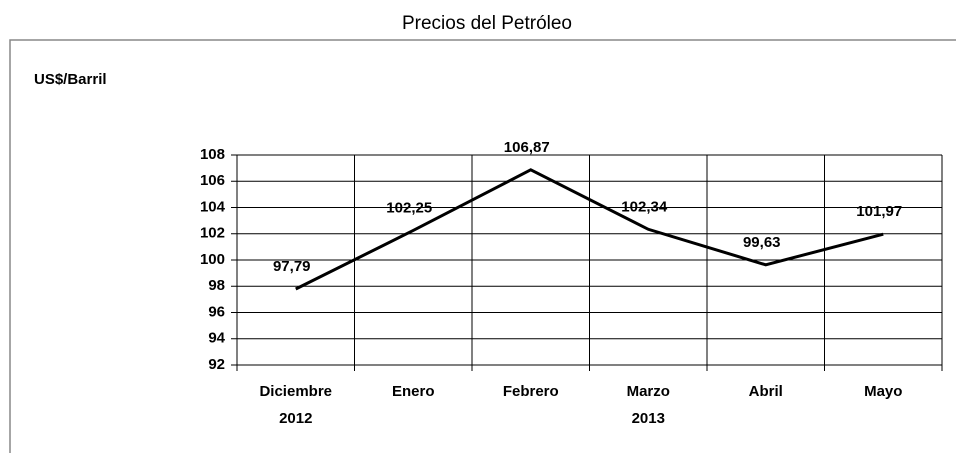  I want to click on y-tick-label: 102, so click(212, 233).